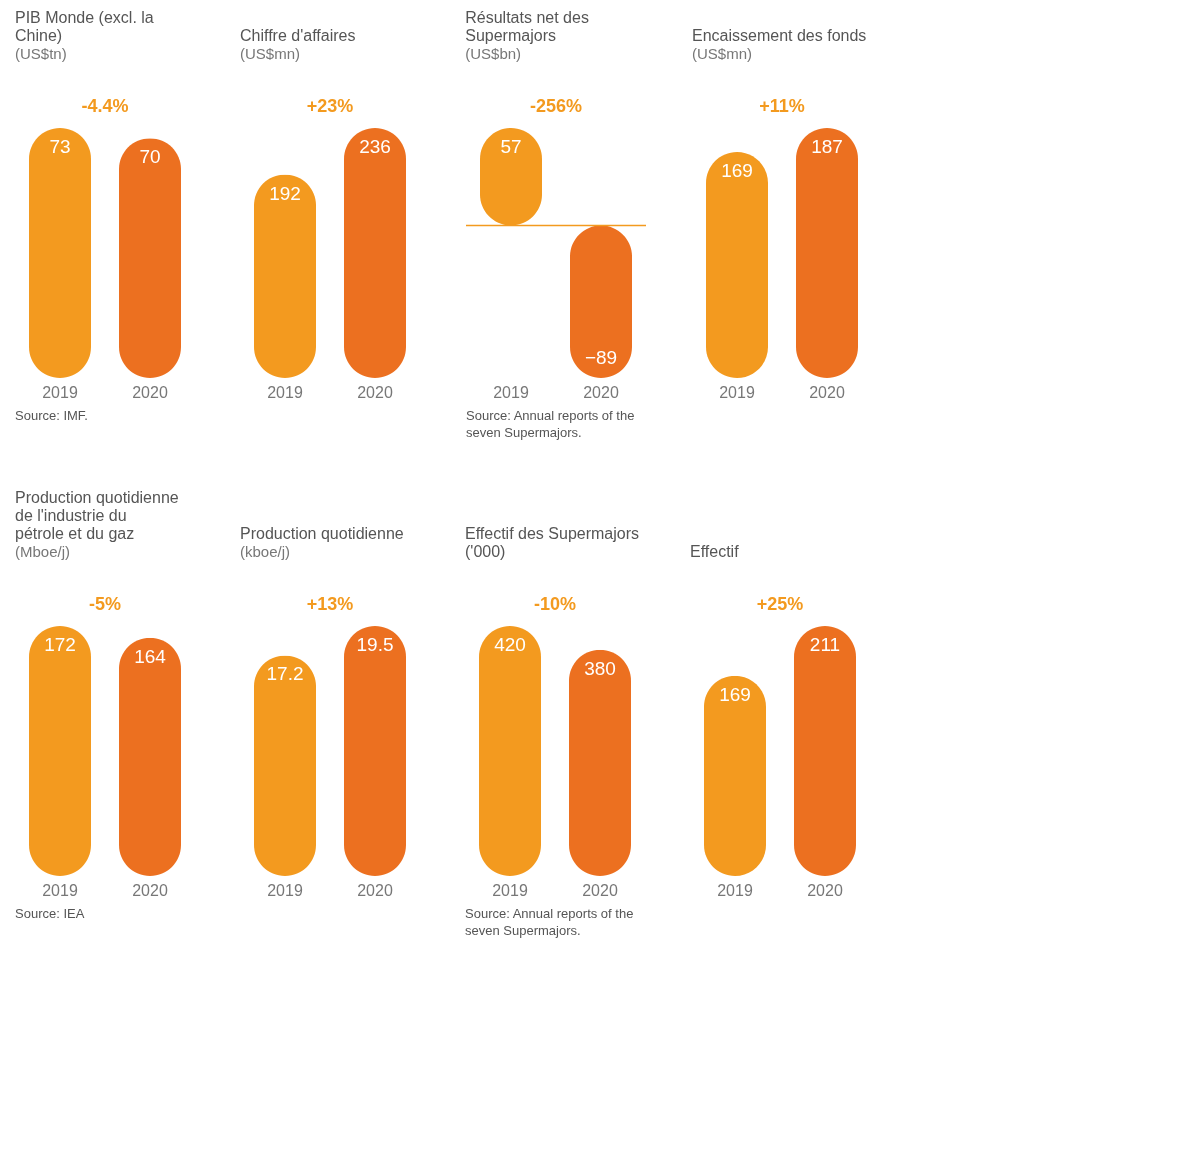 This screenshot has height=1155, width=1203. Describe the element at coordinates (782, 106) in the screenshot. I see `text: +11%` at that location.